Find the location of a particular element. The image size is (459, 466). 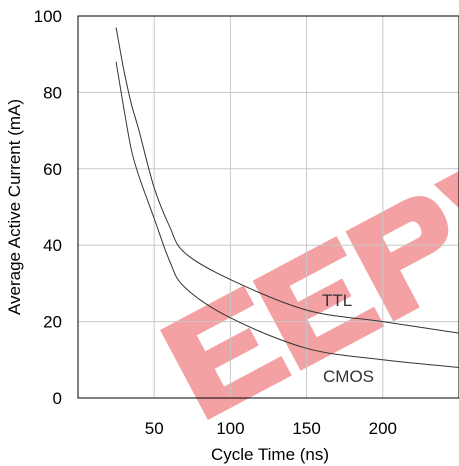

y-tick-label: 100 is located at coordinates (48, 16).